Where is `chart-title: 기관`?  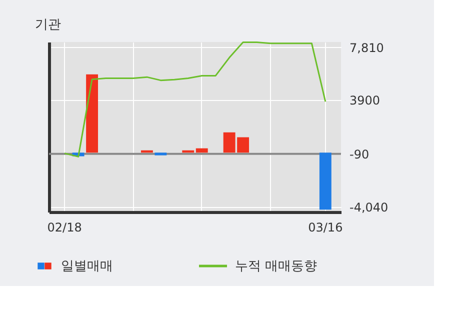 chart-title: 기관 is located at coordinates (47, 24).